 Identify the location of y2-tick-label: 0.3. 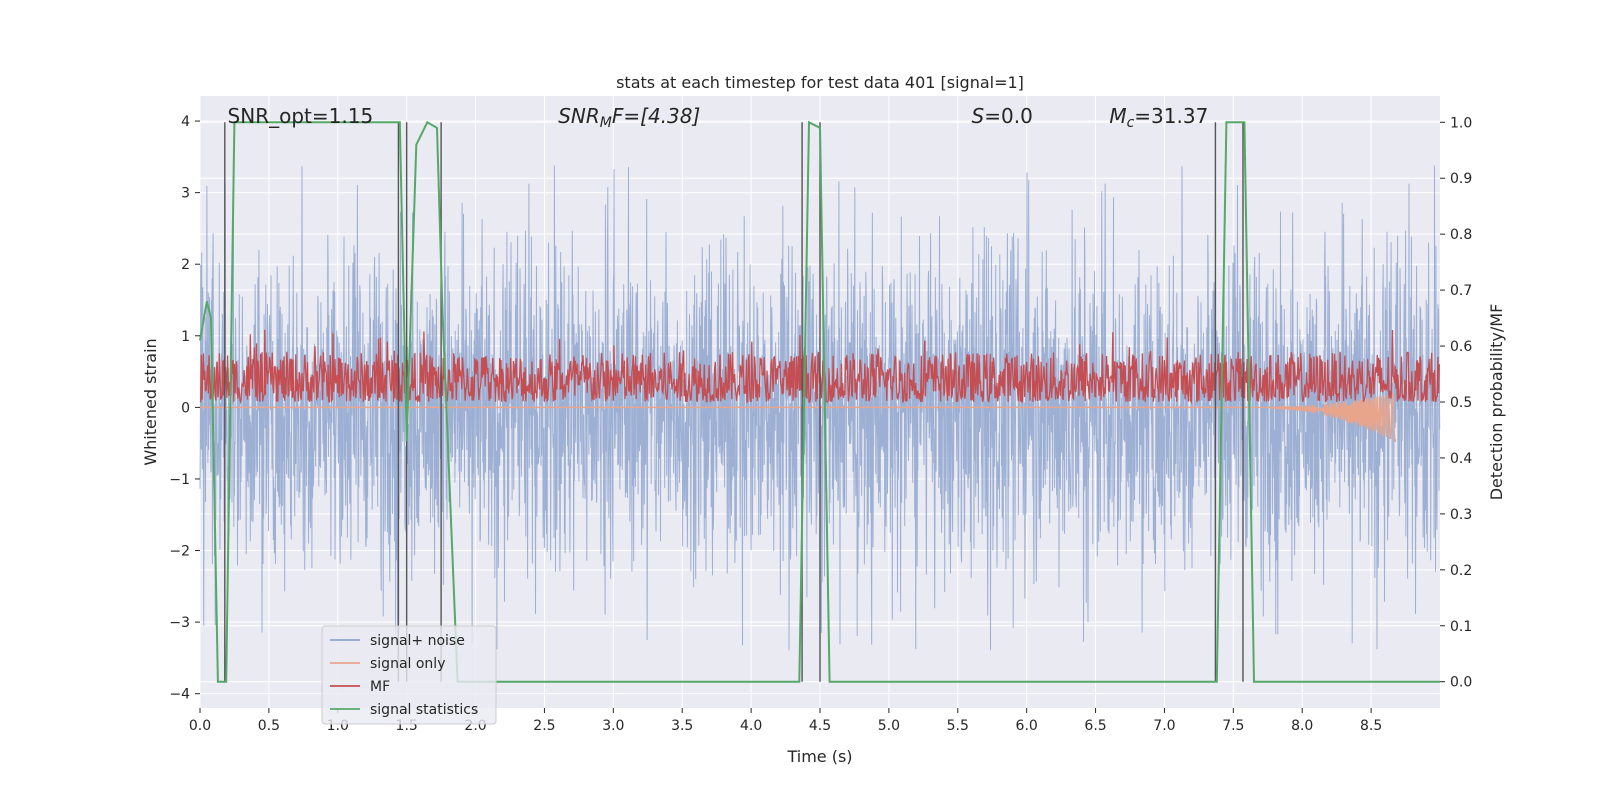
(1461, 515).